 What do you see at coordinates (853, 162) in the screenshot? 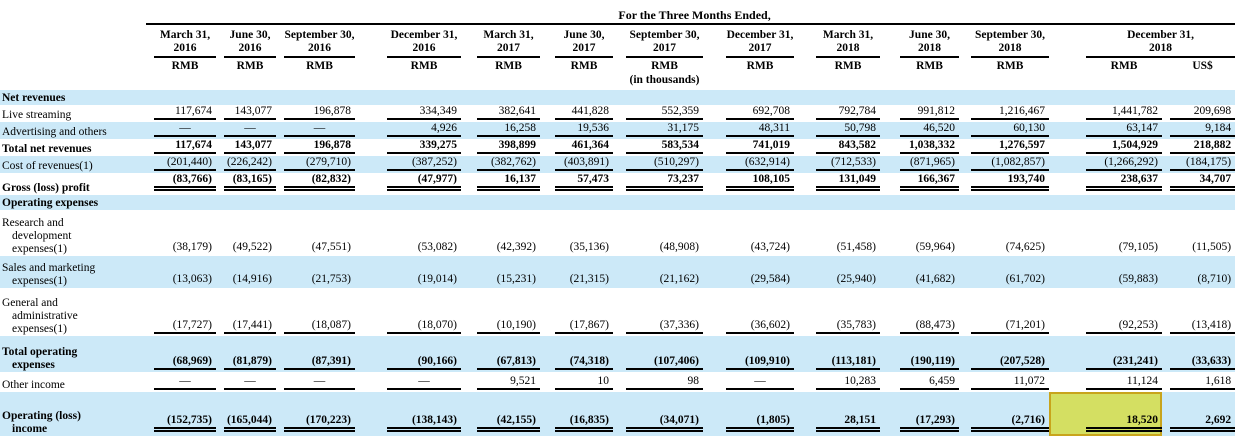
I see `cell-value: (712,533)` at bounding box center [853, 162].